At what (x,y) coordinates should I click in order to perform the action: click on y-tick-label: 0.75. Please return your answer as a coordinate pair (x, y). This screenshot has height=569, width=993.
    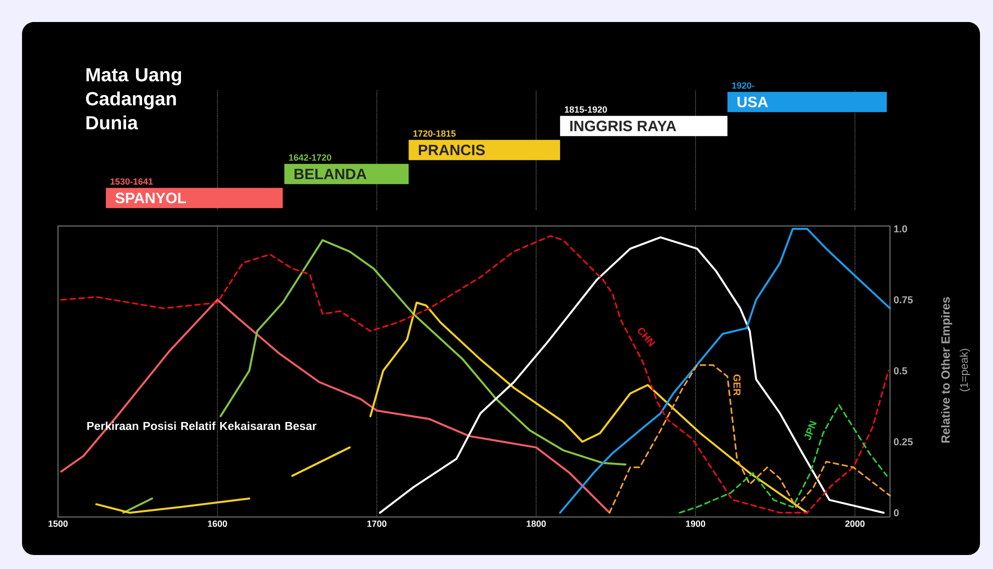
    Looking at the image, I should click on (903, 300).